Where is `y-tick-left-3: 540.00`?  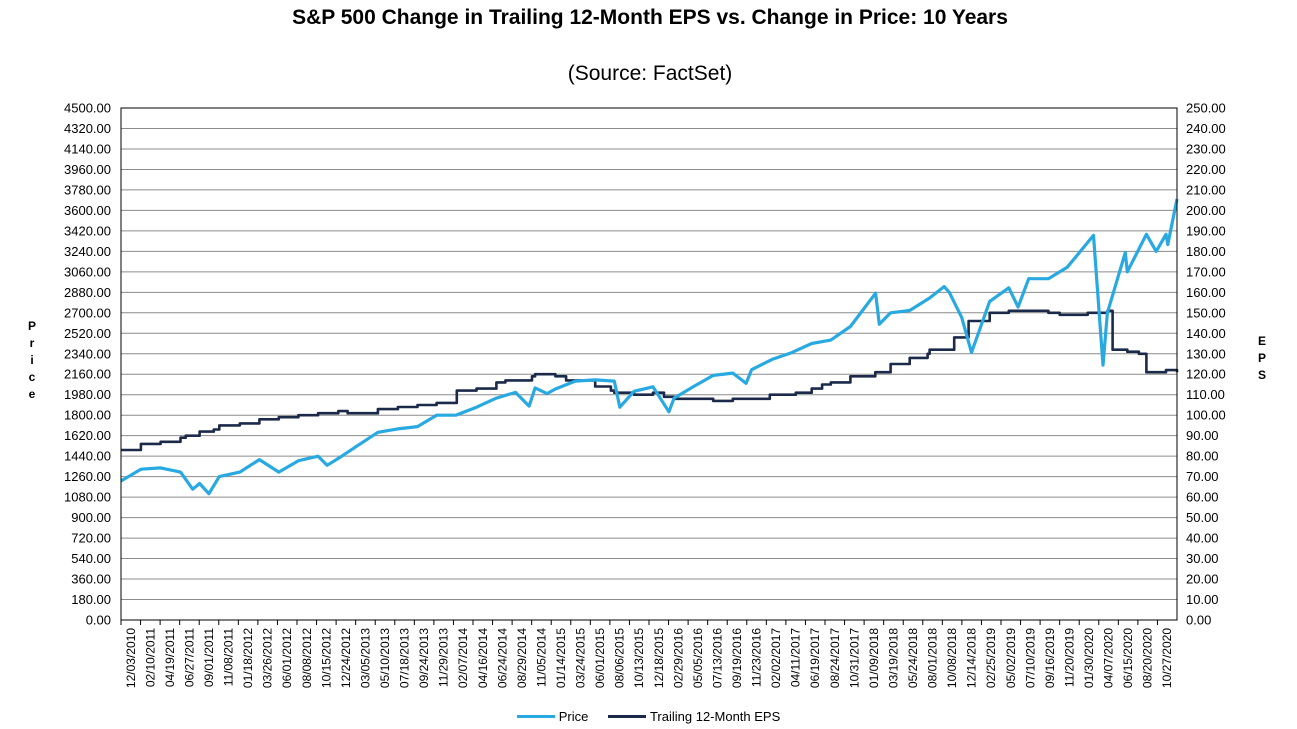 y-tick-left-3: 540.00 is located at coordinates (91, 558).